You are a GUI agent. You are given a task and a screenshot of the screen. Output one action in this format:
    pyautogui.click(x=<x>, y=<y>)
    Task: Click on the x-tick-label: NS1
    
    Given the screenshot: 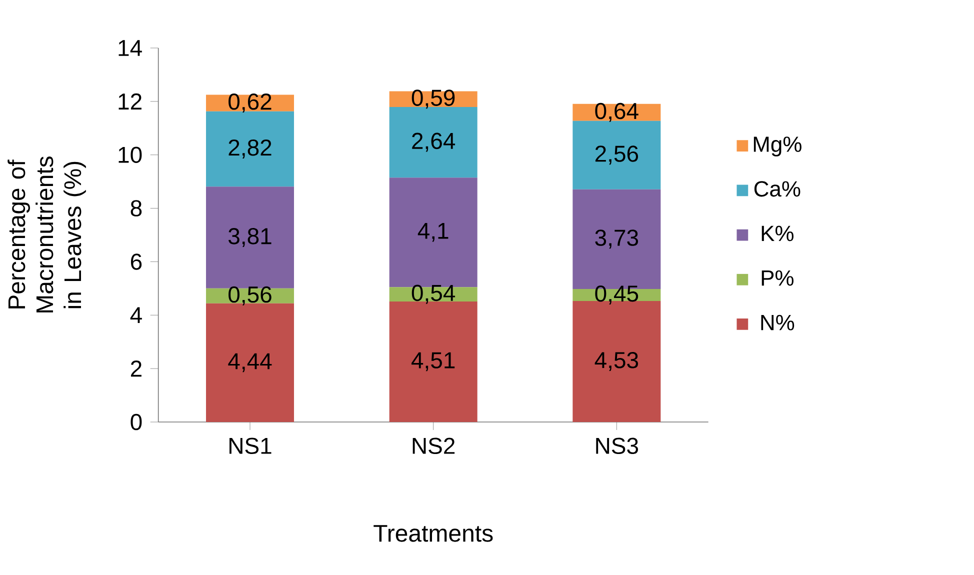 What is the action you would take?
    pyautogui.click(x=251, y=446)
    